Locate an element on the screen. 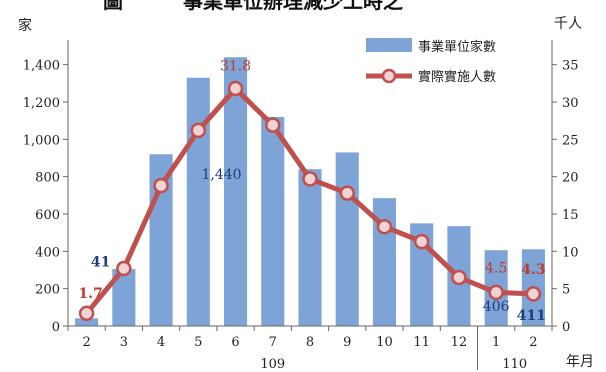 The height and width of the screenshot is (372, 606). line-data-label: 31.8 is located at coordinates (235, 67).